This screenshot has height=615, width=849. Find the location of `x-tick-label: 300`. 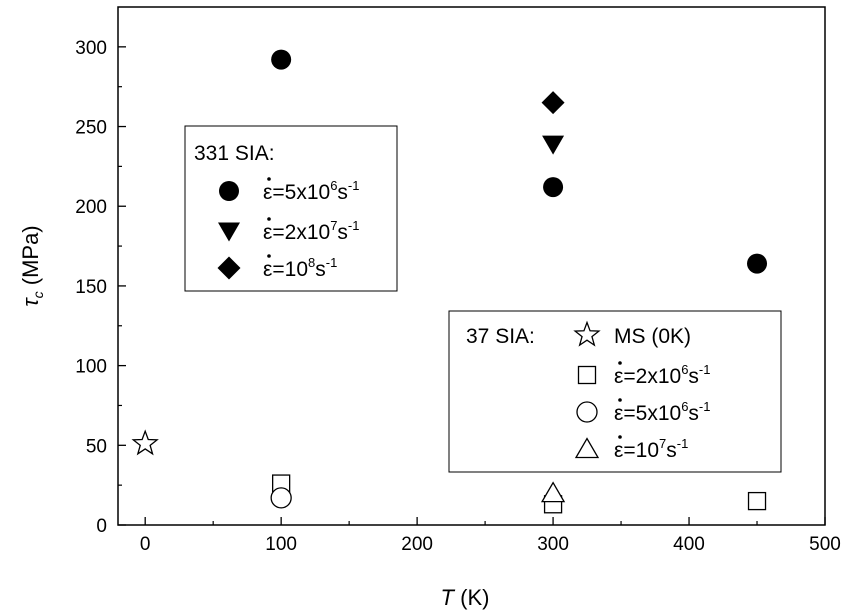

x-tick-label: 300 is located at coordinates (553, 544).